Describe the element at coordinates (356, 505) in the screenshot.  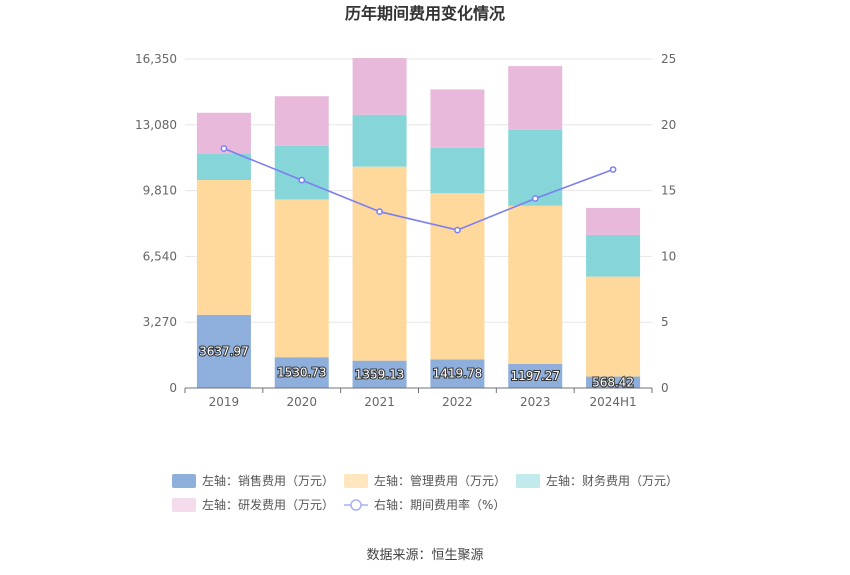
I see `legend-point-symbol` at that location.